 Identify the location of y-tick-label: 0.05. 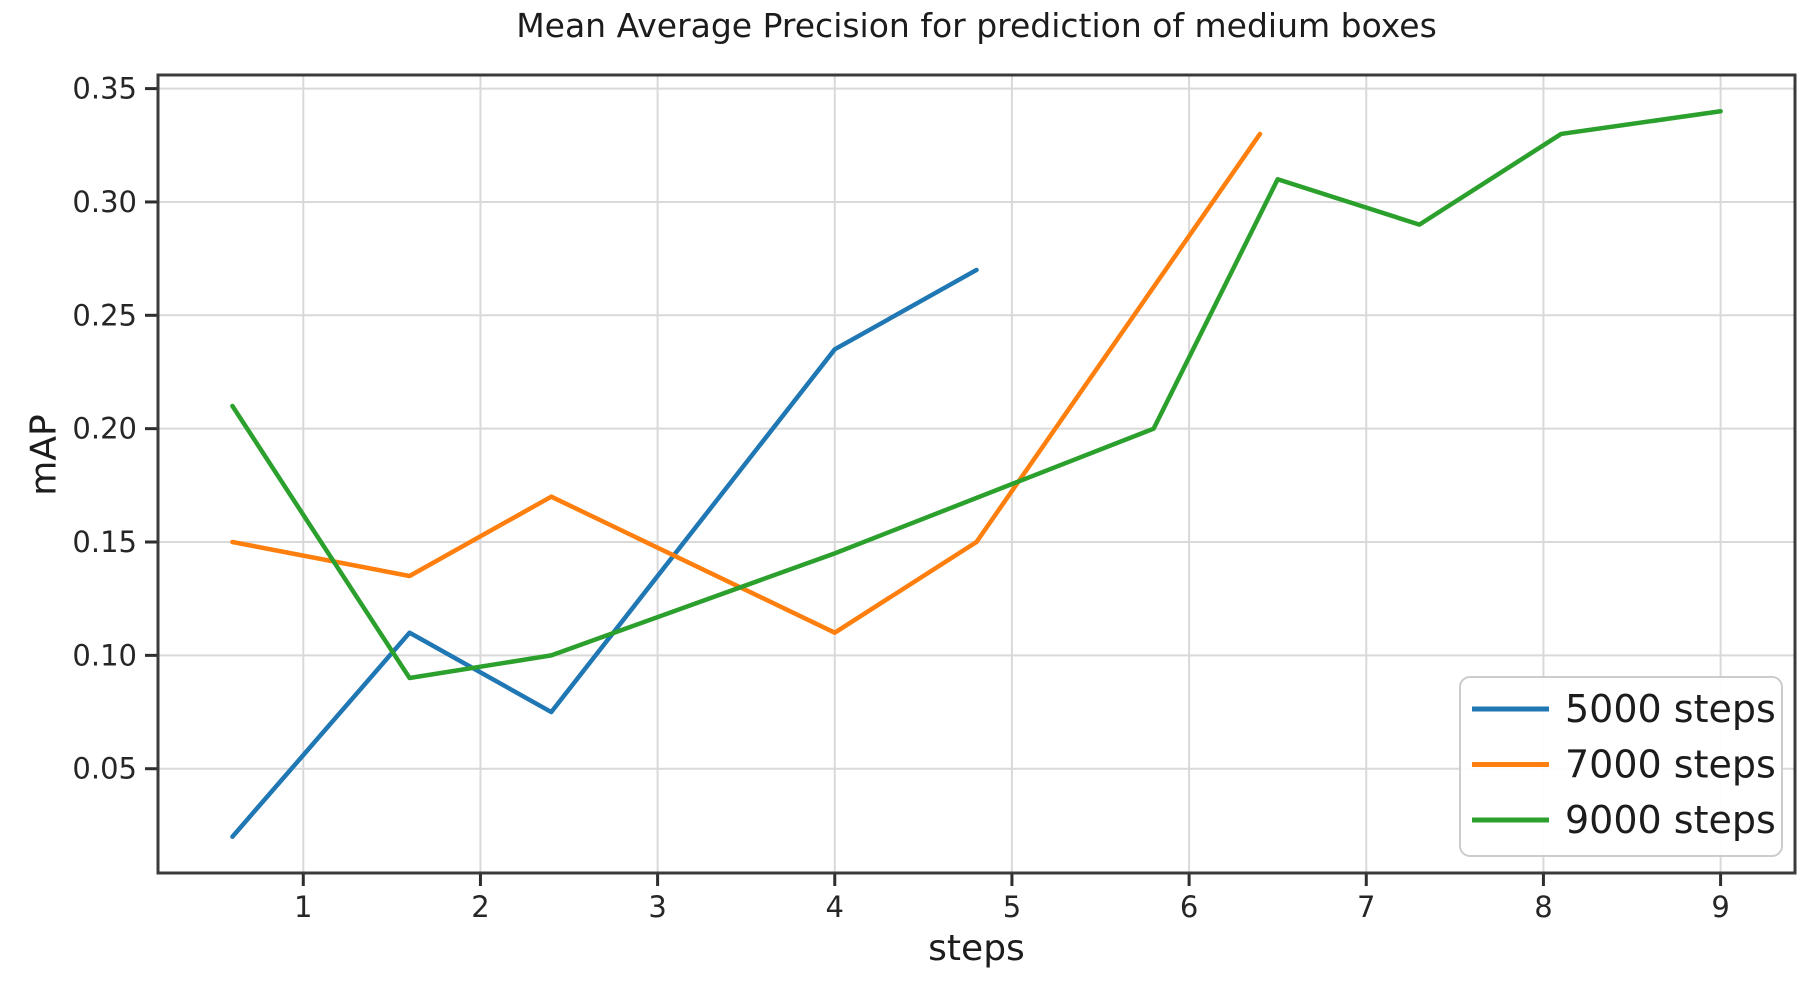
(104, 769).